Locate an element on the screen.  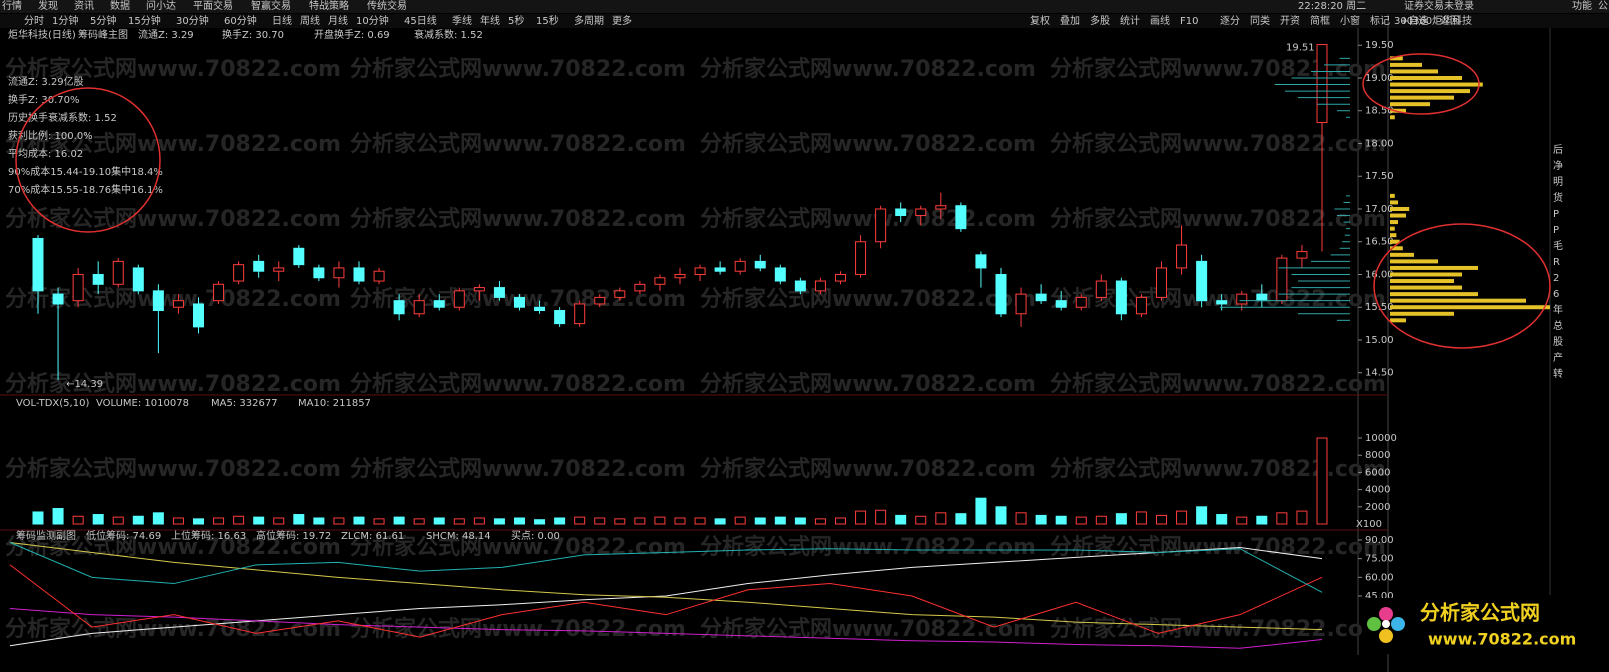
y-tick-label: 8000 is located at coordinates (1377, 455).